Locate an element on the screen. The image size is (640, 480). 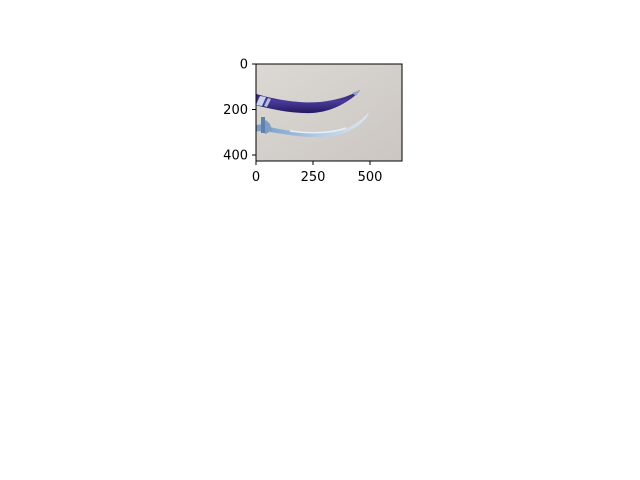
sword-blade is located at coordinates (319, 125).